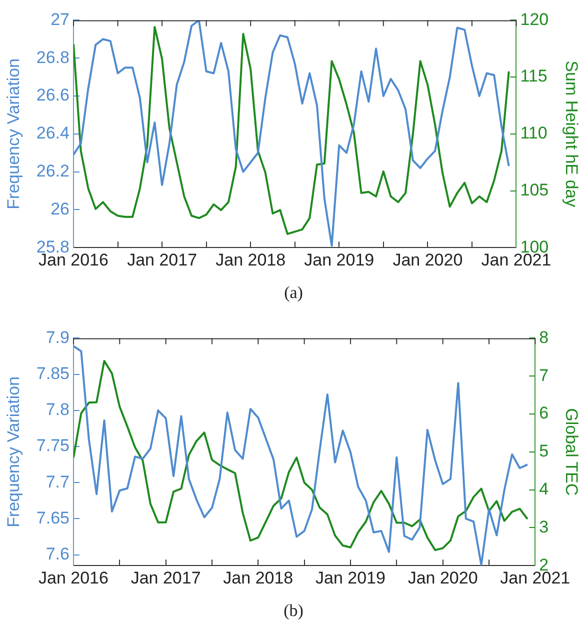 Image resolution: width=587 pixels, height=636 pixels. I want to click on y2-tick-label: 3, so click(544, 526).